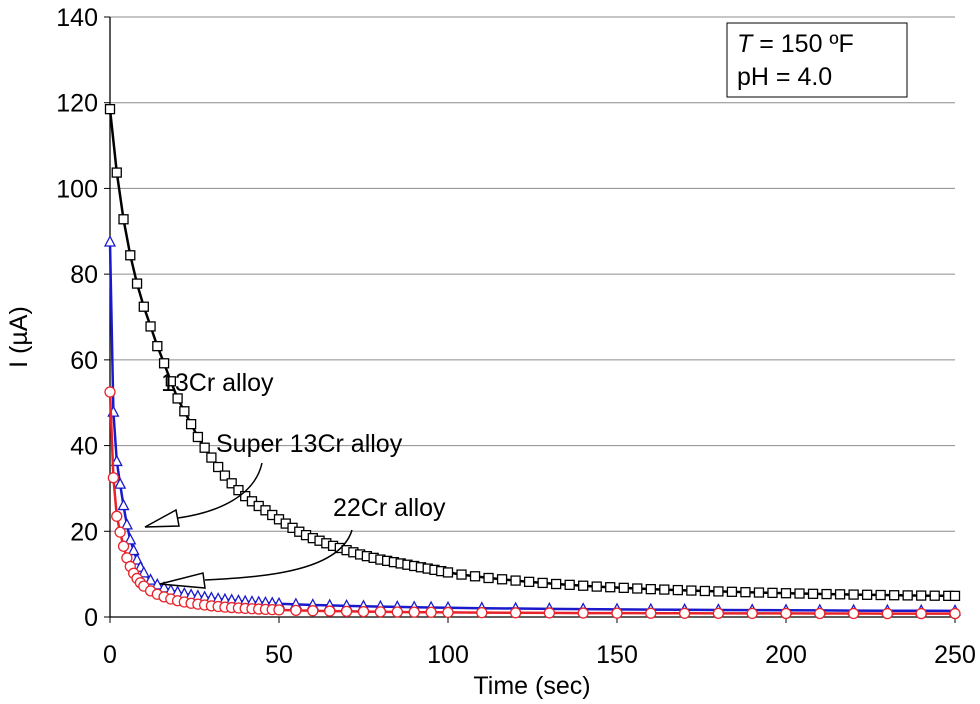 The width and height of the screenshot is (980, 704). I want to click on temperature-label: T = 150 ºF, so click(795, 44).